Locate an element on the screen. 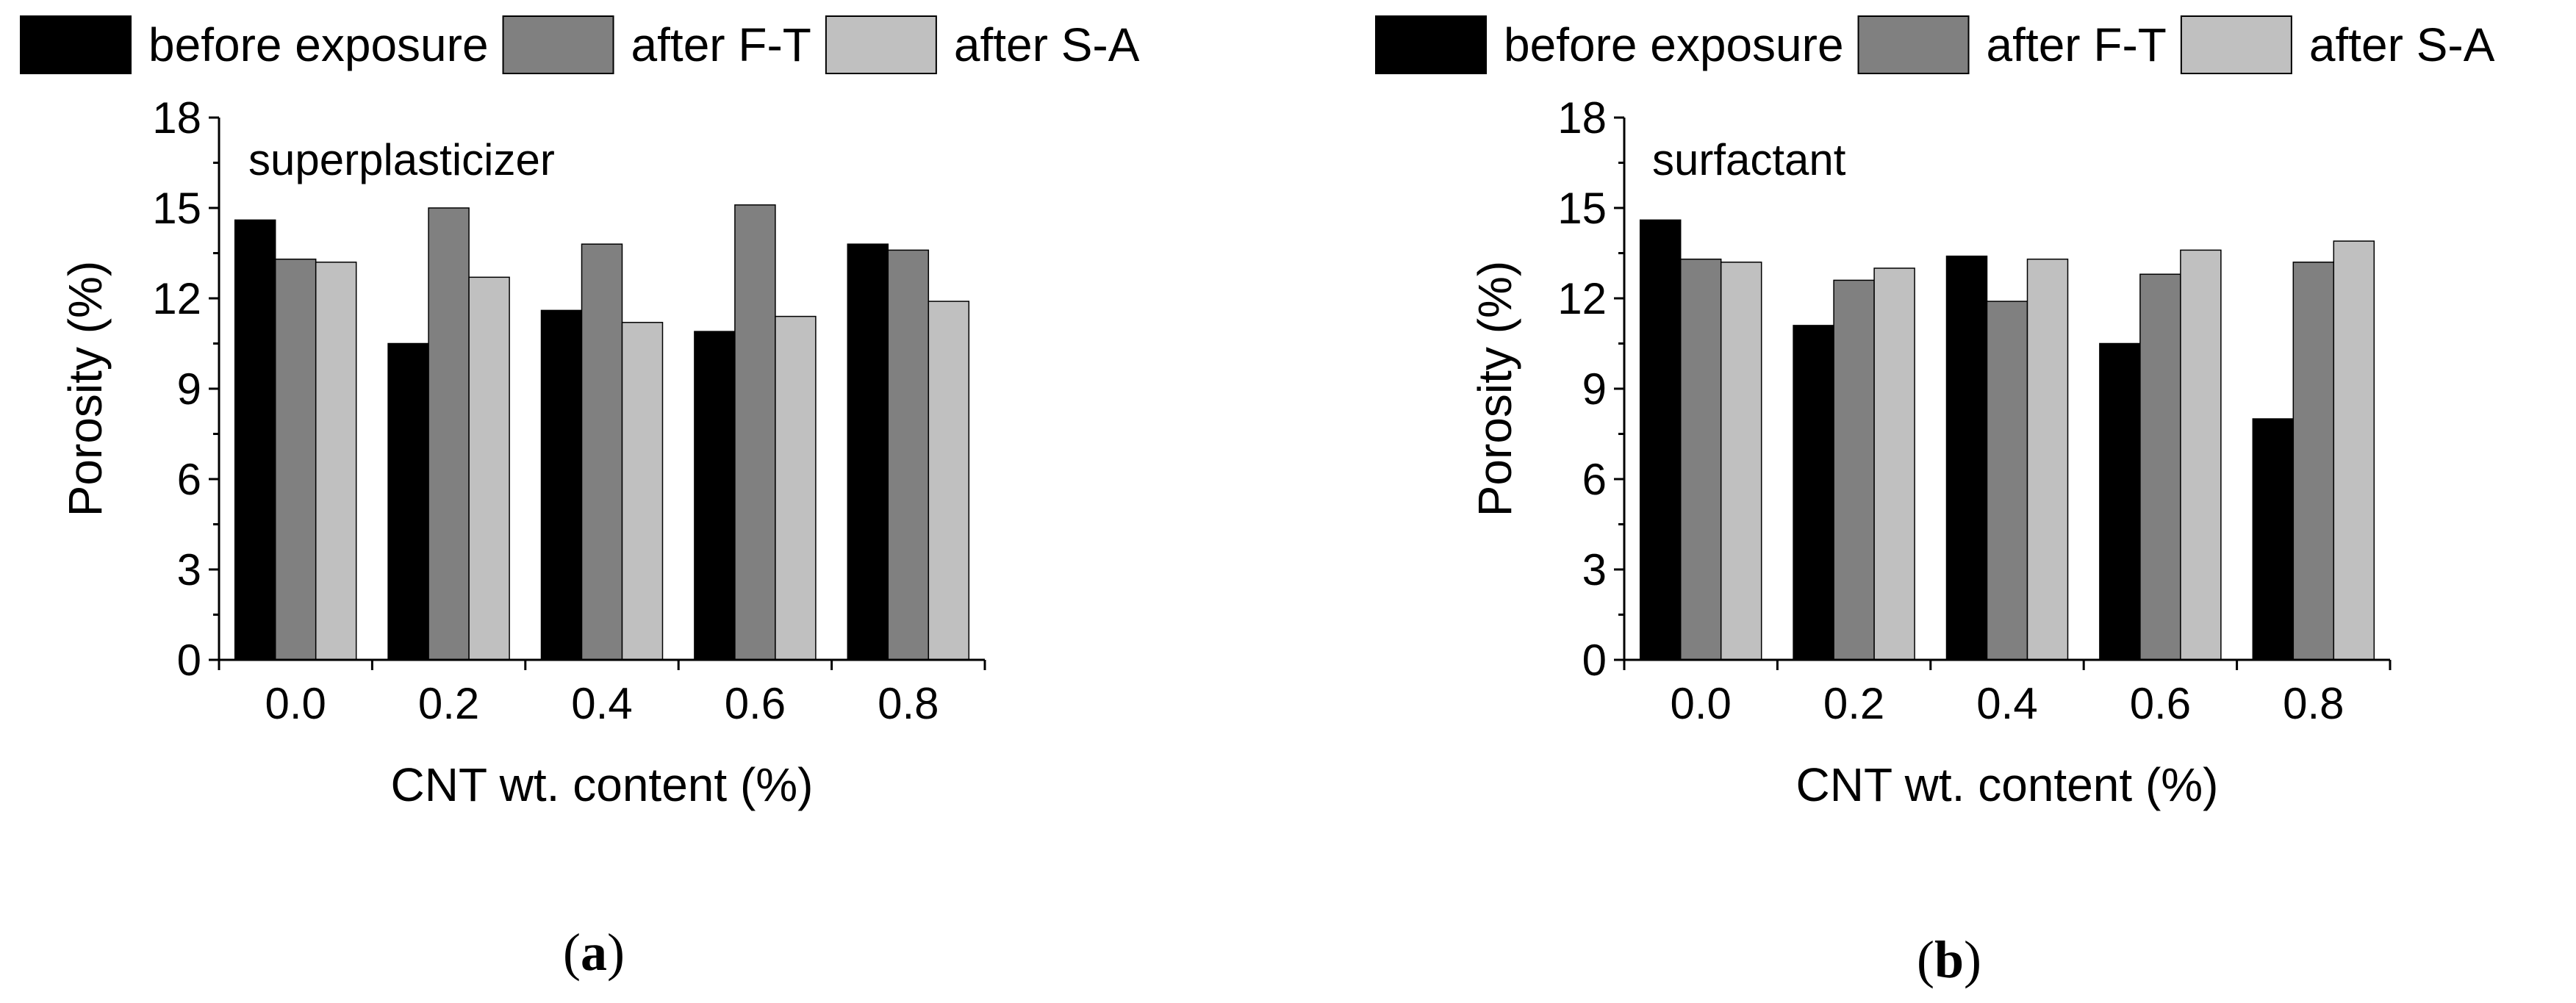 The width and height of the screenshot is (2576, 1003). panel-label: (a) is located at coordinates (594, 952).